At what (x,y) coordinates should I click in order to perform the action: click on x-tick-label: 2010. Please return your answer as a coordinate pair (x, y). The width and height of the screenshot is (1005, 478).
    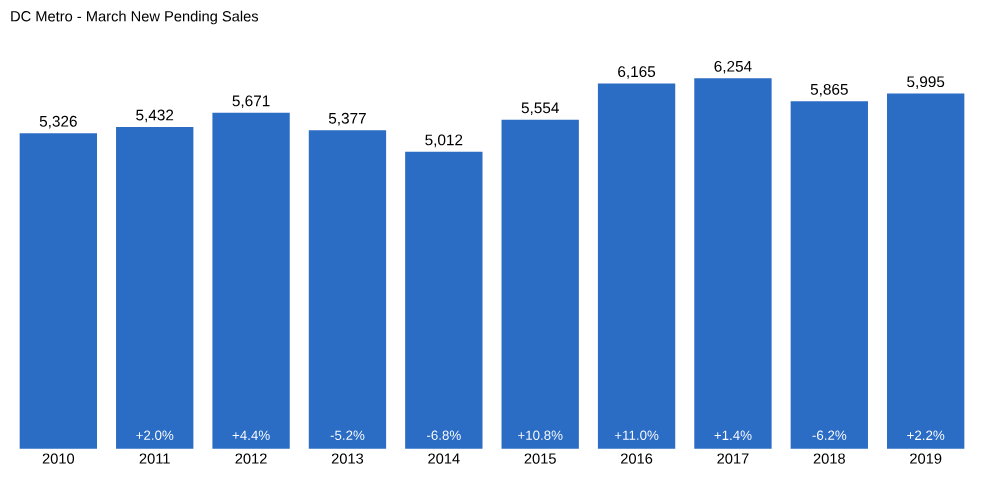
    Looking at the image, I should click on (58, 458).